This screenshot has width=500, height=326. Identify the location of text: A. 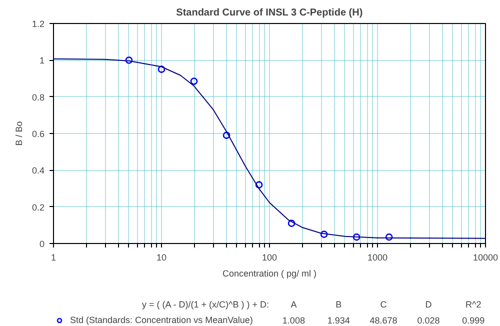
(293, 305).